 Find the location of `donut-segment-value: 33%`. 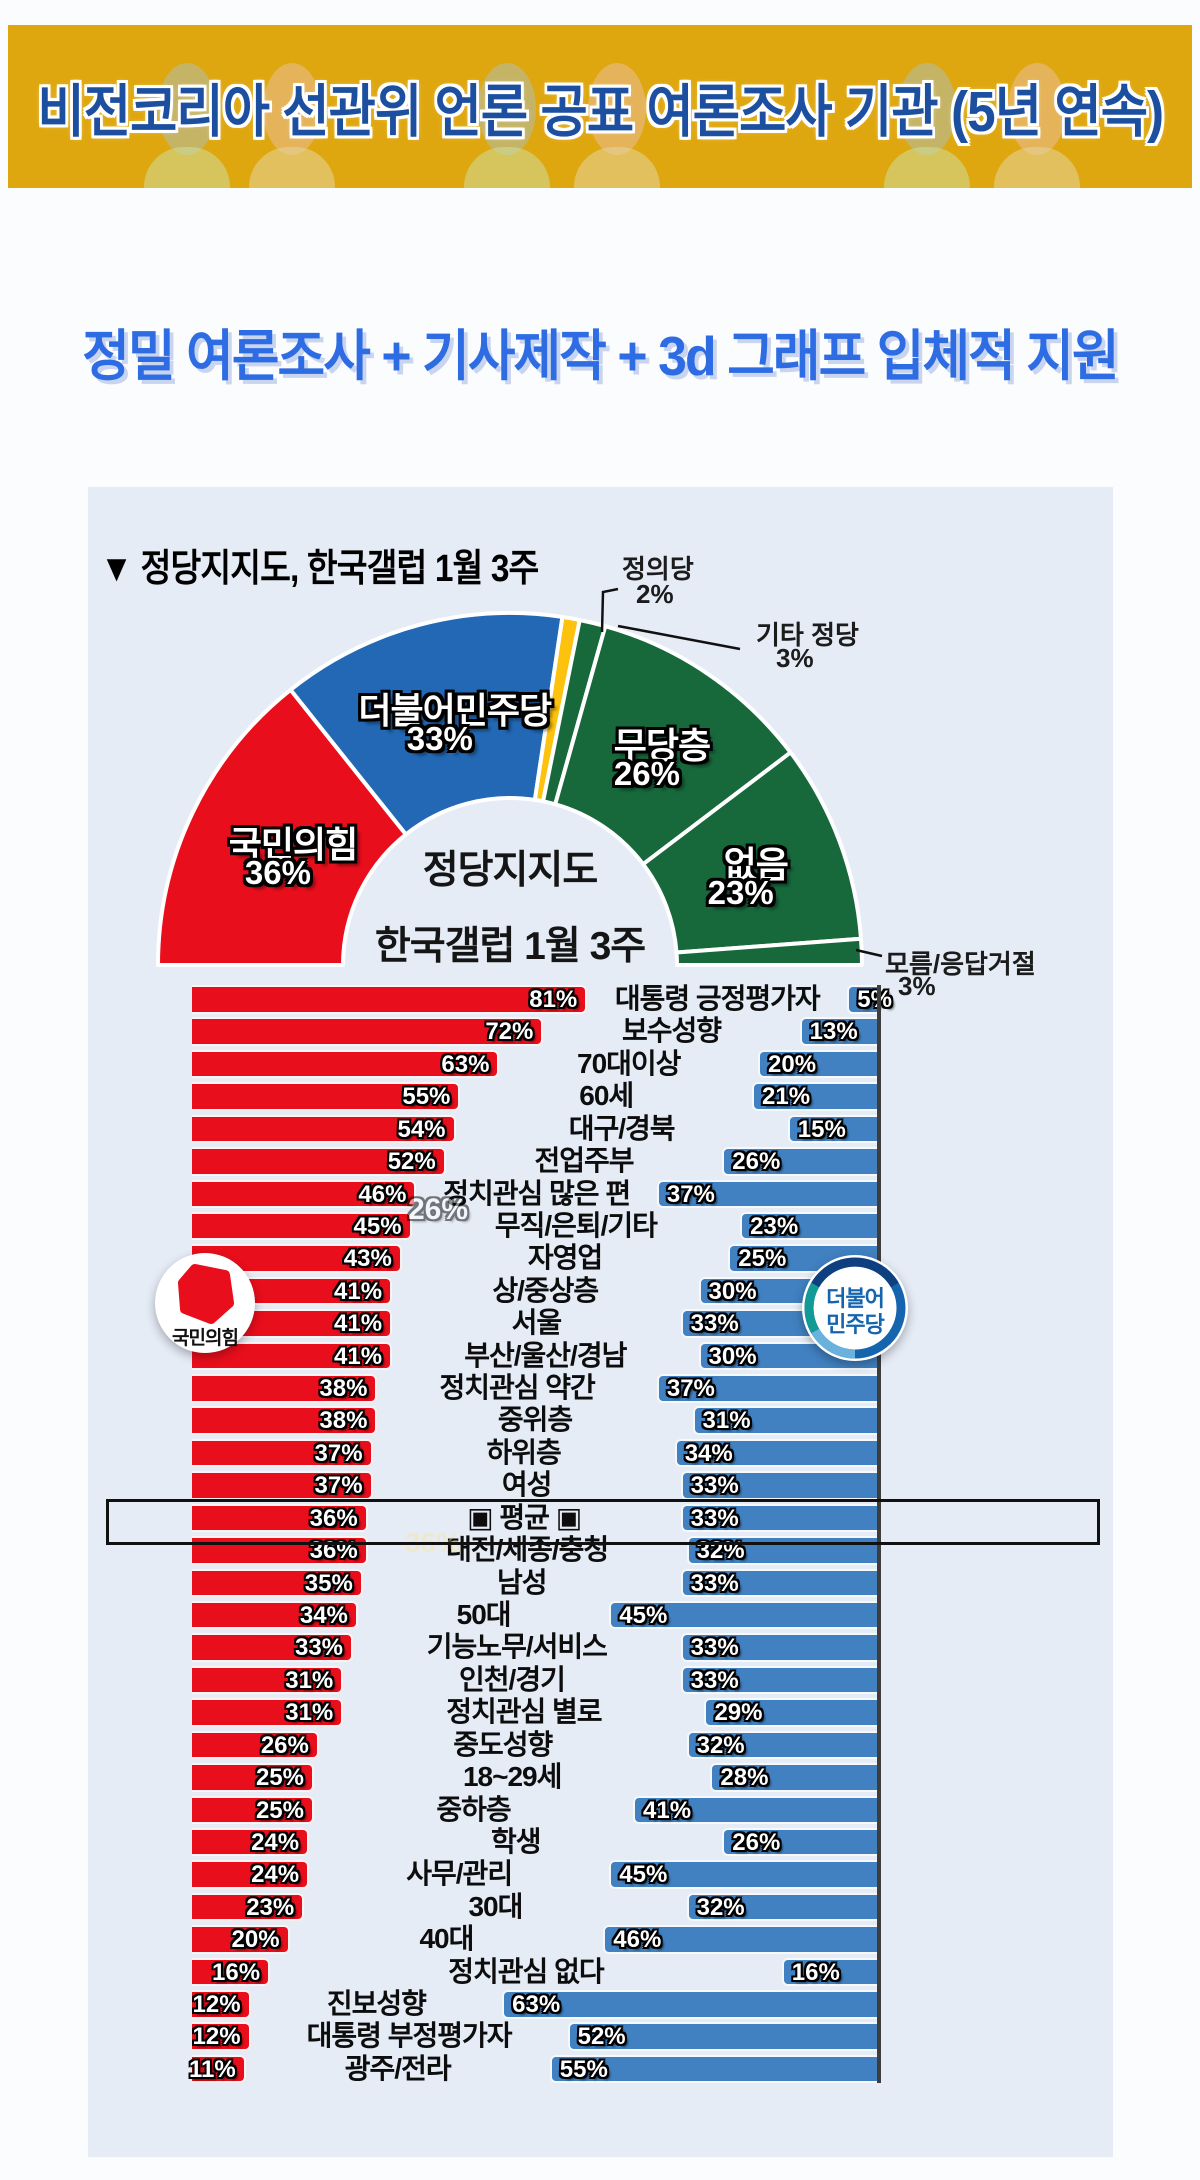

donut-segment-value: 33% is located at coordinates (439, 738).